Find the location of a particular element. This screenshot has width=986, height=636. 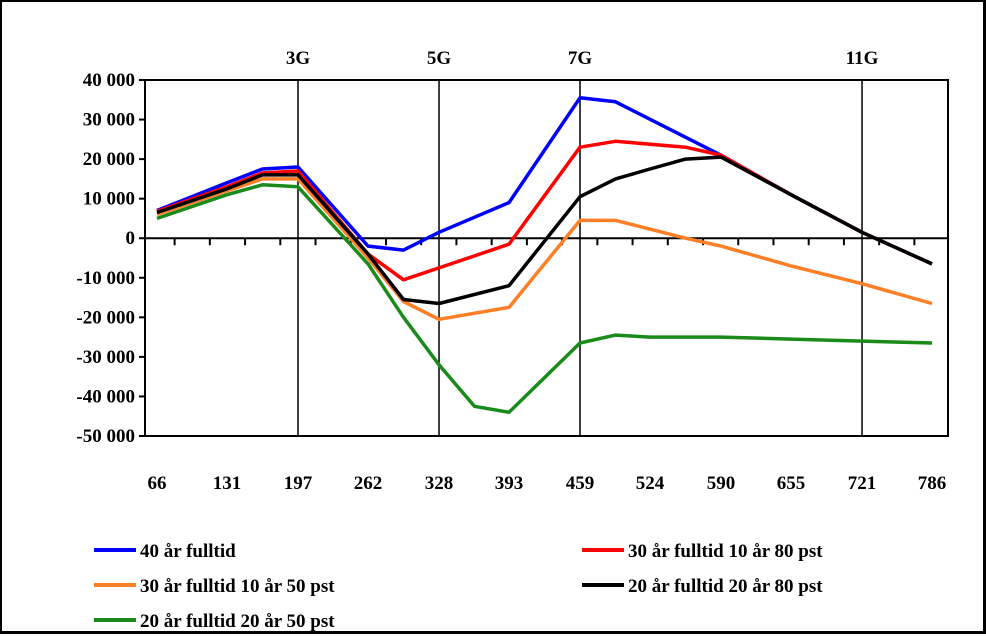

x-tick-label: 262 is located at coordinates (368, 483).